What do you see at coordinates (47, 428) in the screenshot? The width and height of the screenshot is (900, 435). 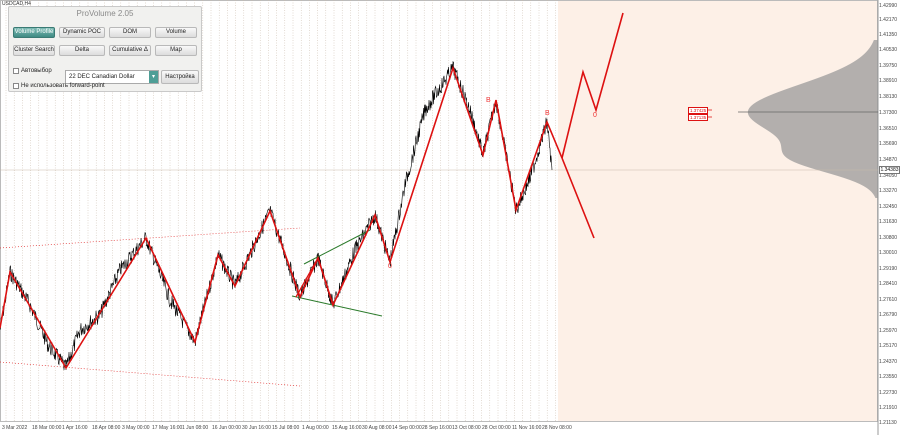 I see `time-axis-label: 18 Mar 00:00` at bounding box center [47, 428].